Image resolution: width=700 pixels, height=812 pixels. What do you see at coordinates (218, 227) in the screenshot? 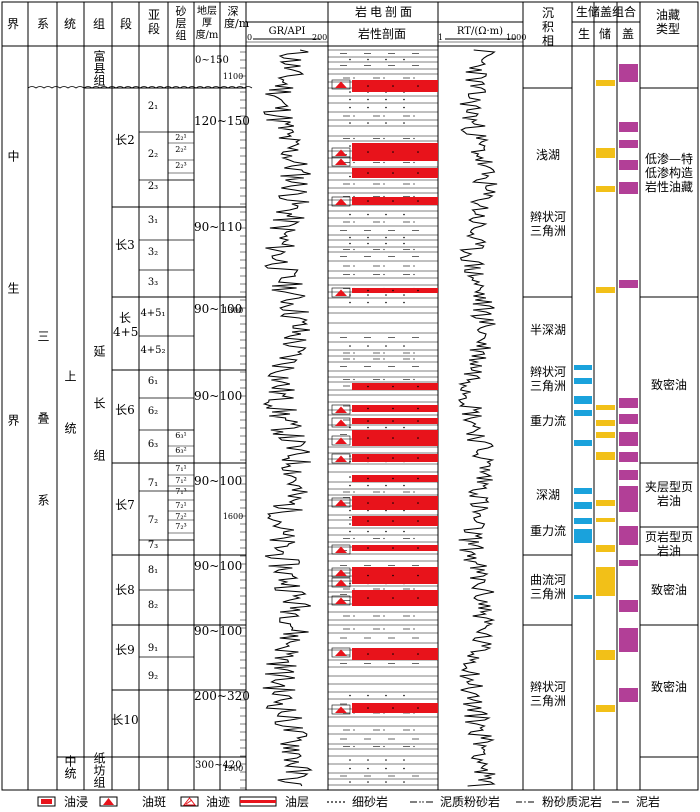
I see `thickness-1: 90~110` at bounding box center [218, 227].